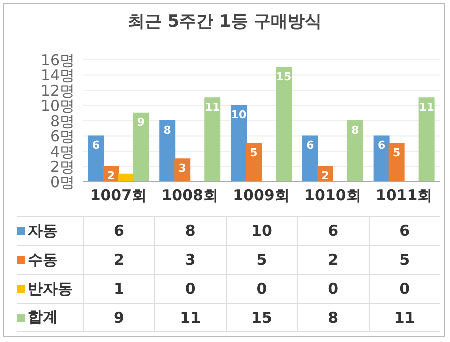 This screenshot has height=342, width=450. Describe the element at coordinates (43, 317) in the screenshot. I see `legend-label: 합계` at that location.